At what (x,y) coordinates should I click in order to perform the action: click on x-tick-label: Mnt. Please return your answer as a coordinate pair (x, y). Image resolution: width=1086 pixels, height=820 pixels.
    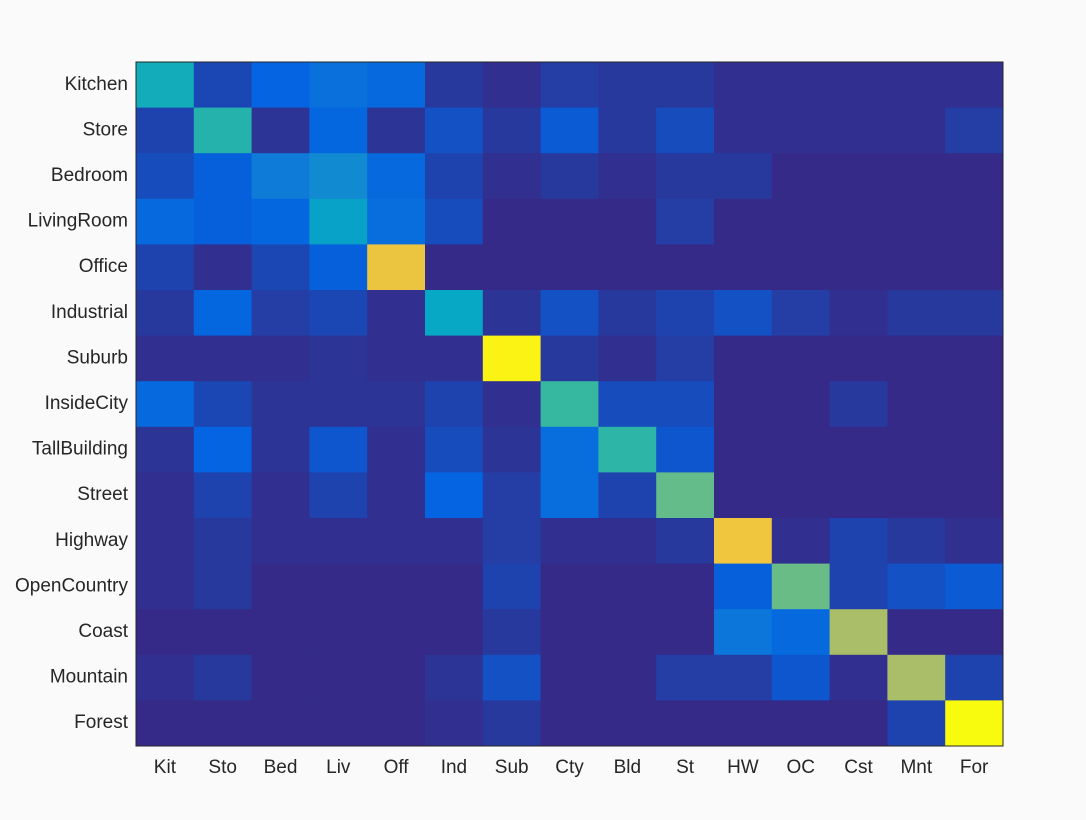
    Looking at the image, I should click on (916, 767).